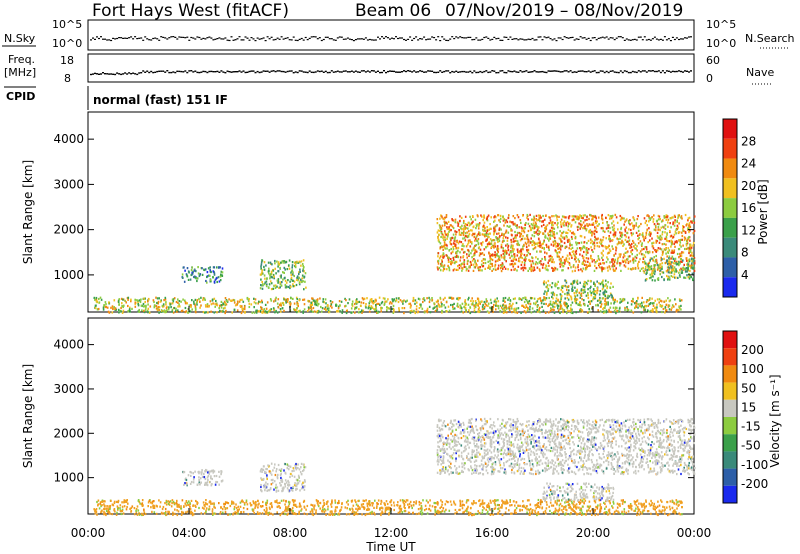  Describe the element at coordinates (67, 43) in the screenshot. I see `nsky-tick-bottom: 10^0` at that location.